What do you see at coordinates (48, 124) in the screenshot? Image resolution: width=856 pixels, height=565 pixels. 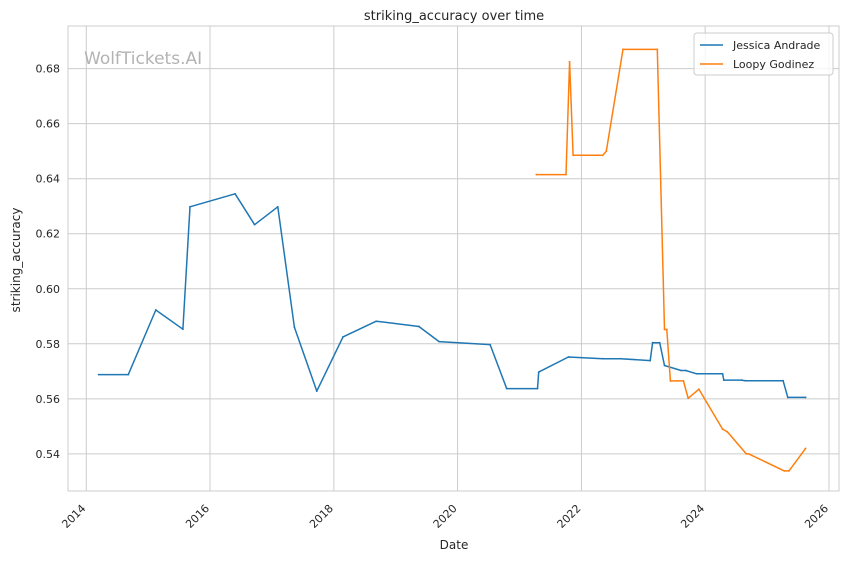 I see `y-tick-label: 0.66` at bounding box center [48, 124].